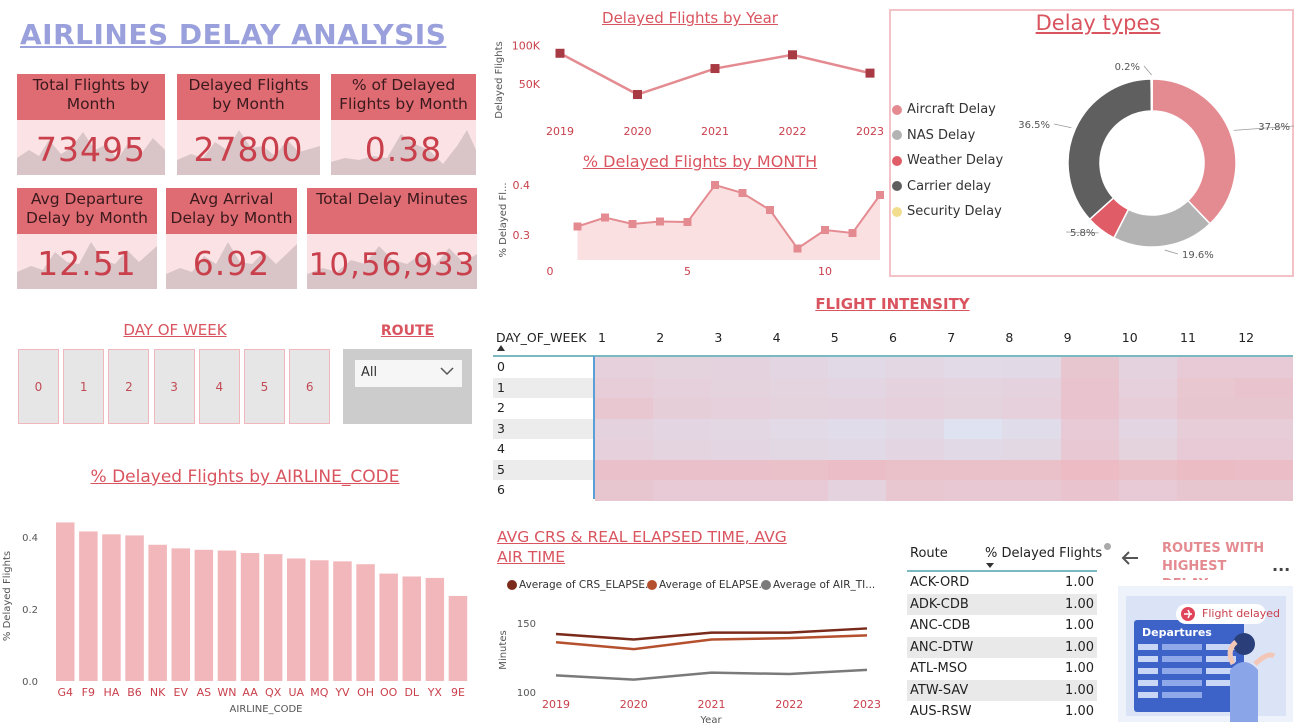  I want to click on legend-item: Security Delay, so click(947, 211).